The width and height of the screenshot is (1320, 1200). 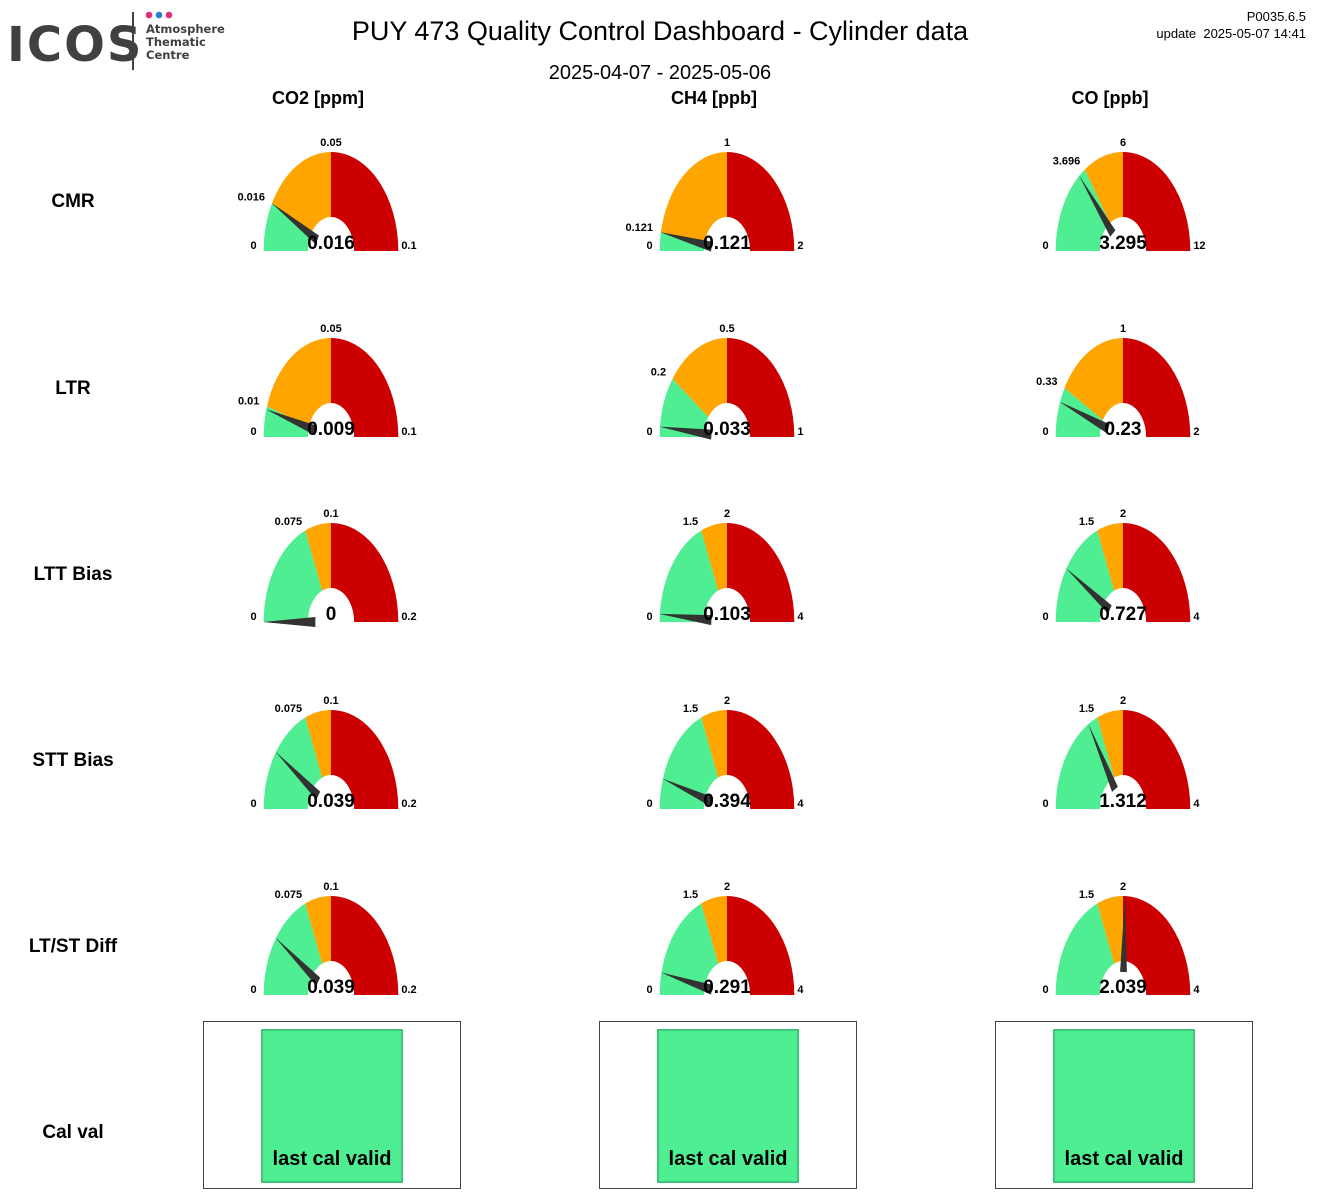 I want to click on gauge-value: 0.103, so click(x=727, y=614).